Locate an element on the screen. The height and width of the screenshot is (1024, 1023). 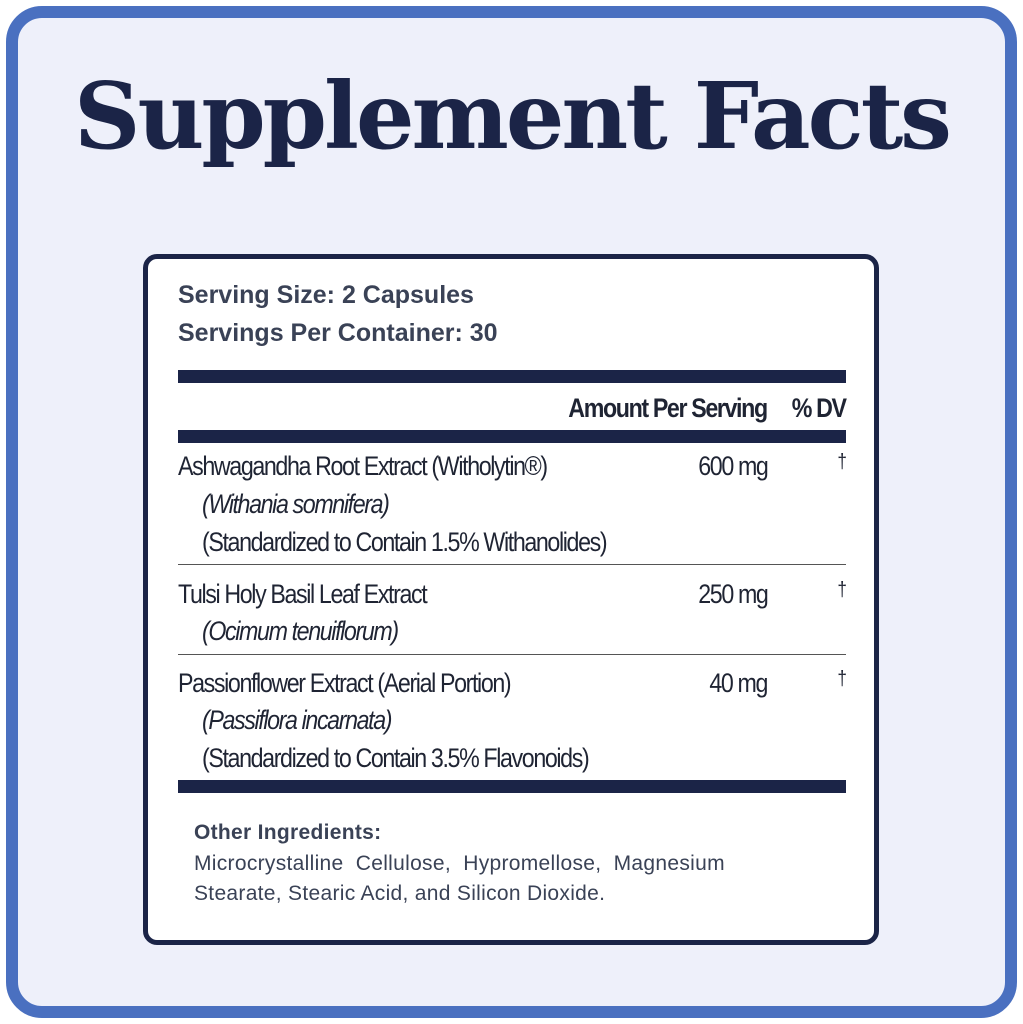
other-ingredients-label: Other Ingredients: is located at coordinates (288, 832).